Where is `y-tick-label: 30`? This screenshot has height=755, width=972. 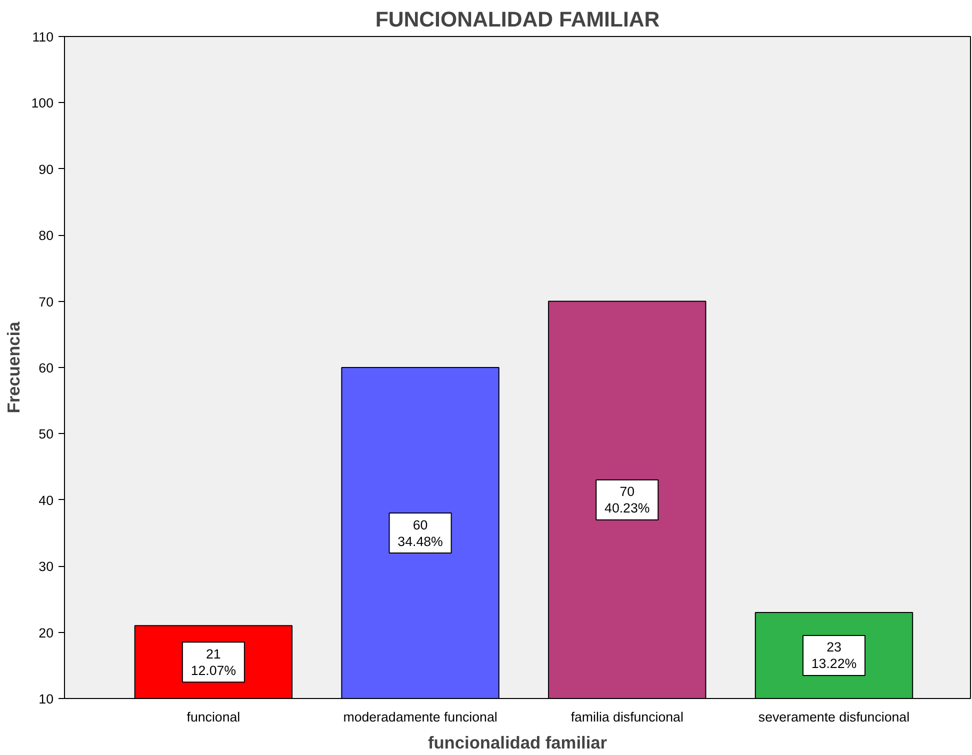 y-tick-label: 30 is located at coordinates (46, 566).